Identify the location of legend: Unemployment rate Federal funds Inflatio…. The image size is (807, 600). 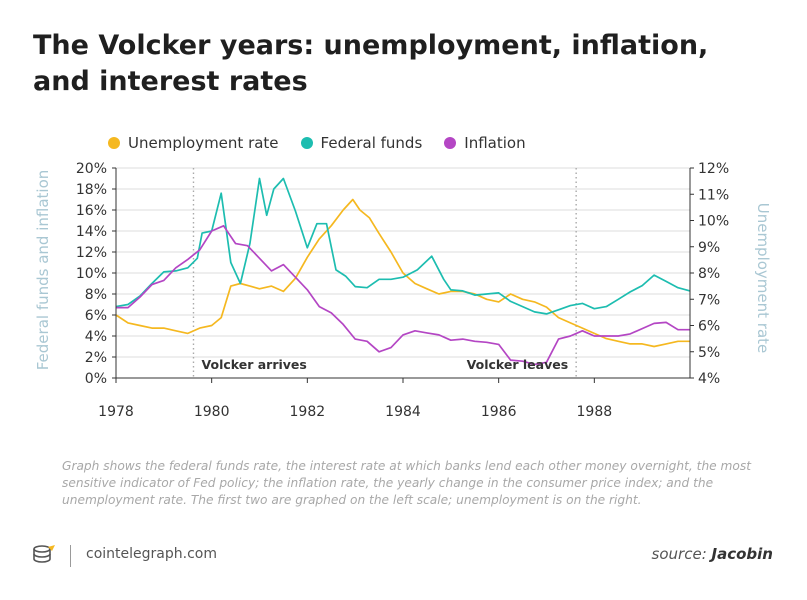
(328, 143).